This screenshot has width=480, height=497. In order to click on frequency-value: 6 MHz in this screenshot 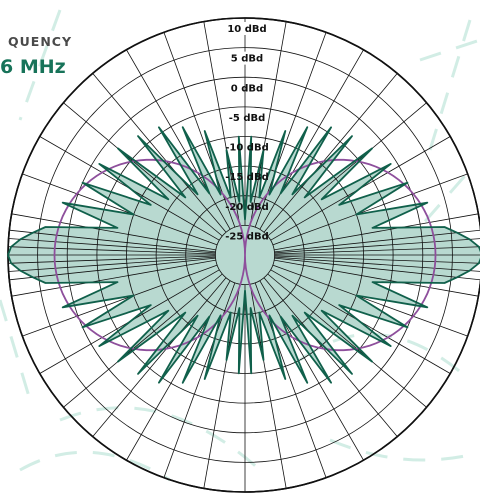, I will do `click(33, 67)`.